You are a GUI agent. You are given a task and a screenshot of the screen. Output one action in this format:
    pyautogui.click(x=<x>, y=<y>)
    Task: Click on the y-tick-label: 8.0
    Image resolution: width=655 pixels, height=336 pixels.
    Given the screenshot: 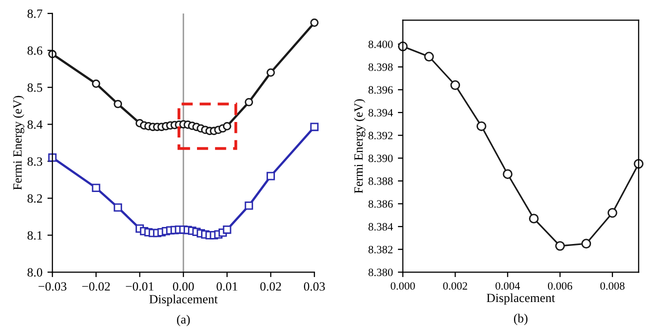 What is the action you would take?
    pyautogui.click(x=35, y=272)
    